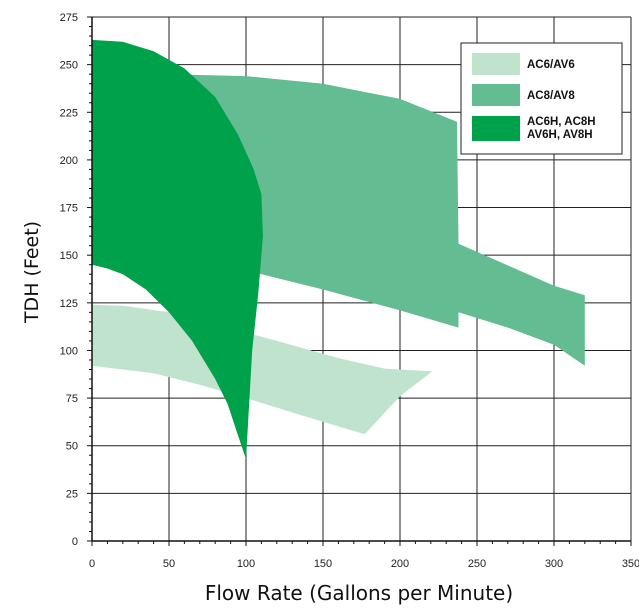  I want to click on legend-swatch-ac8-av8, so click(496, 95).